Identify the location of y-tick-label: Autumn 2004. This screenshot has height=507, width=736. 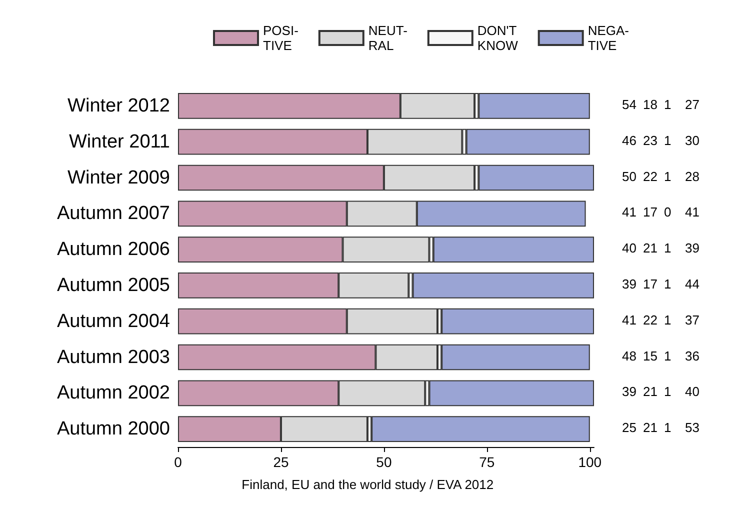
(113, 321).